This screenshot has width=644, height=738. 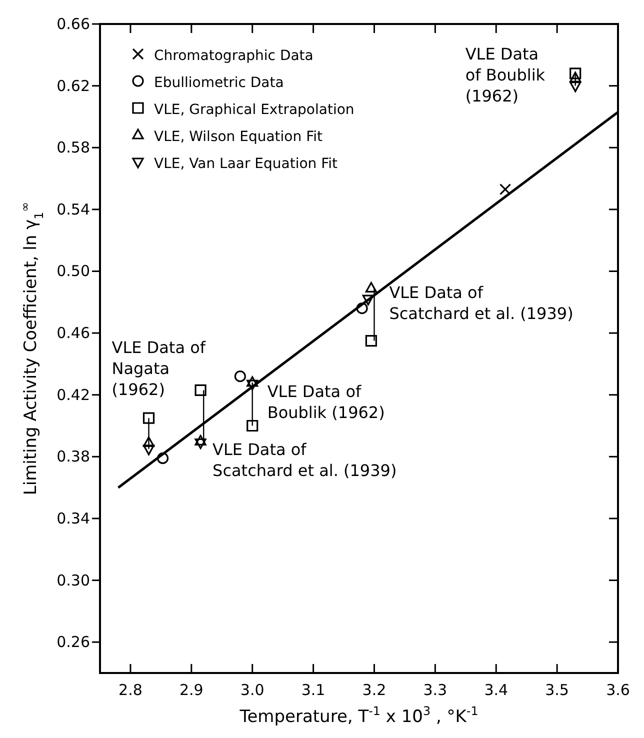 What do you see at coordinates (254, 110) in the screenshot?
I see `legend-label: VLE, Graphical Extrapolation` at bounding box center [254, 110].